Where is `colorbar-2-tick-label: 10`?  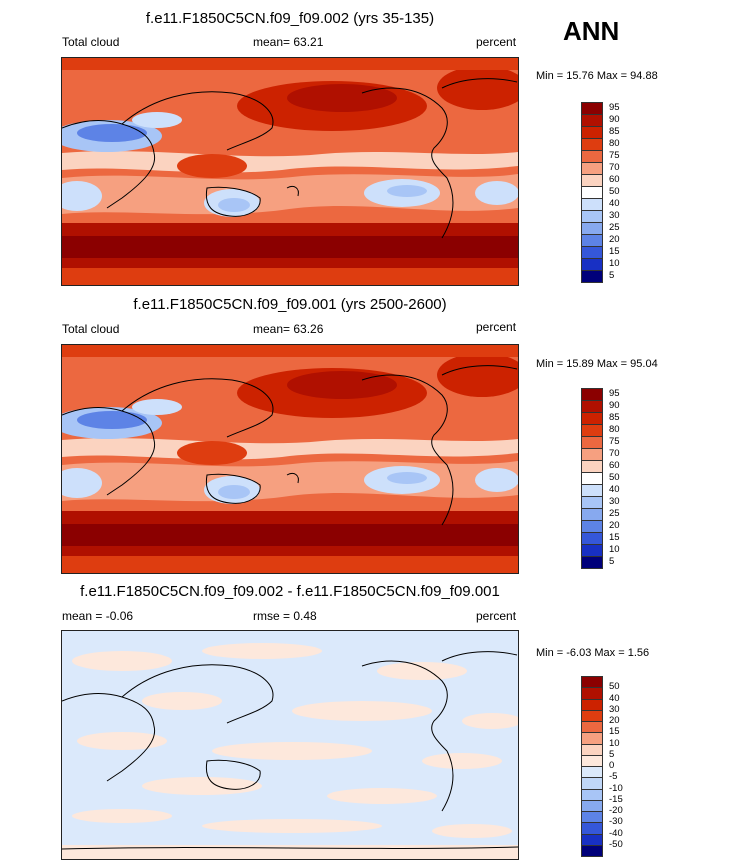 colorbar-2-tick-label: 10 is located at coordinates (614, 549).